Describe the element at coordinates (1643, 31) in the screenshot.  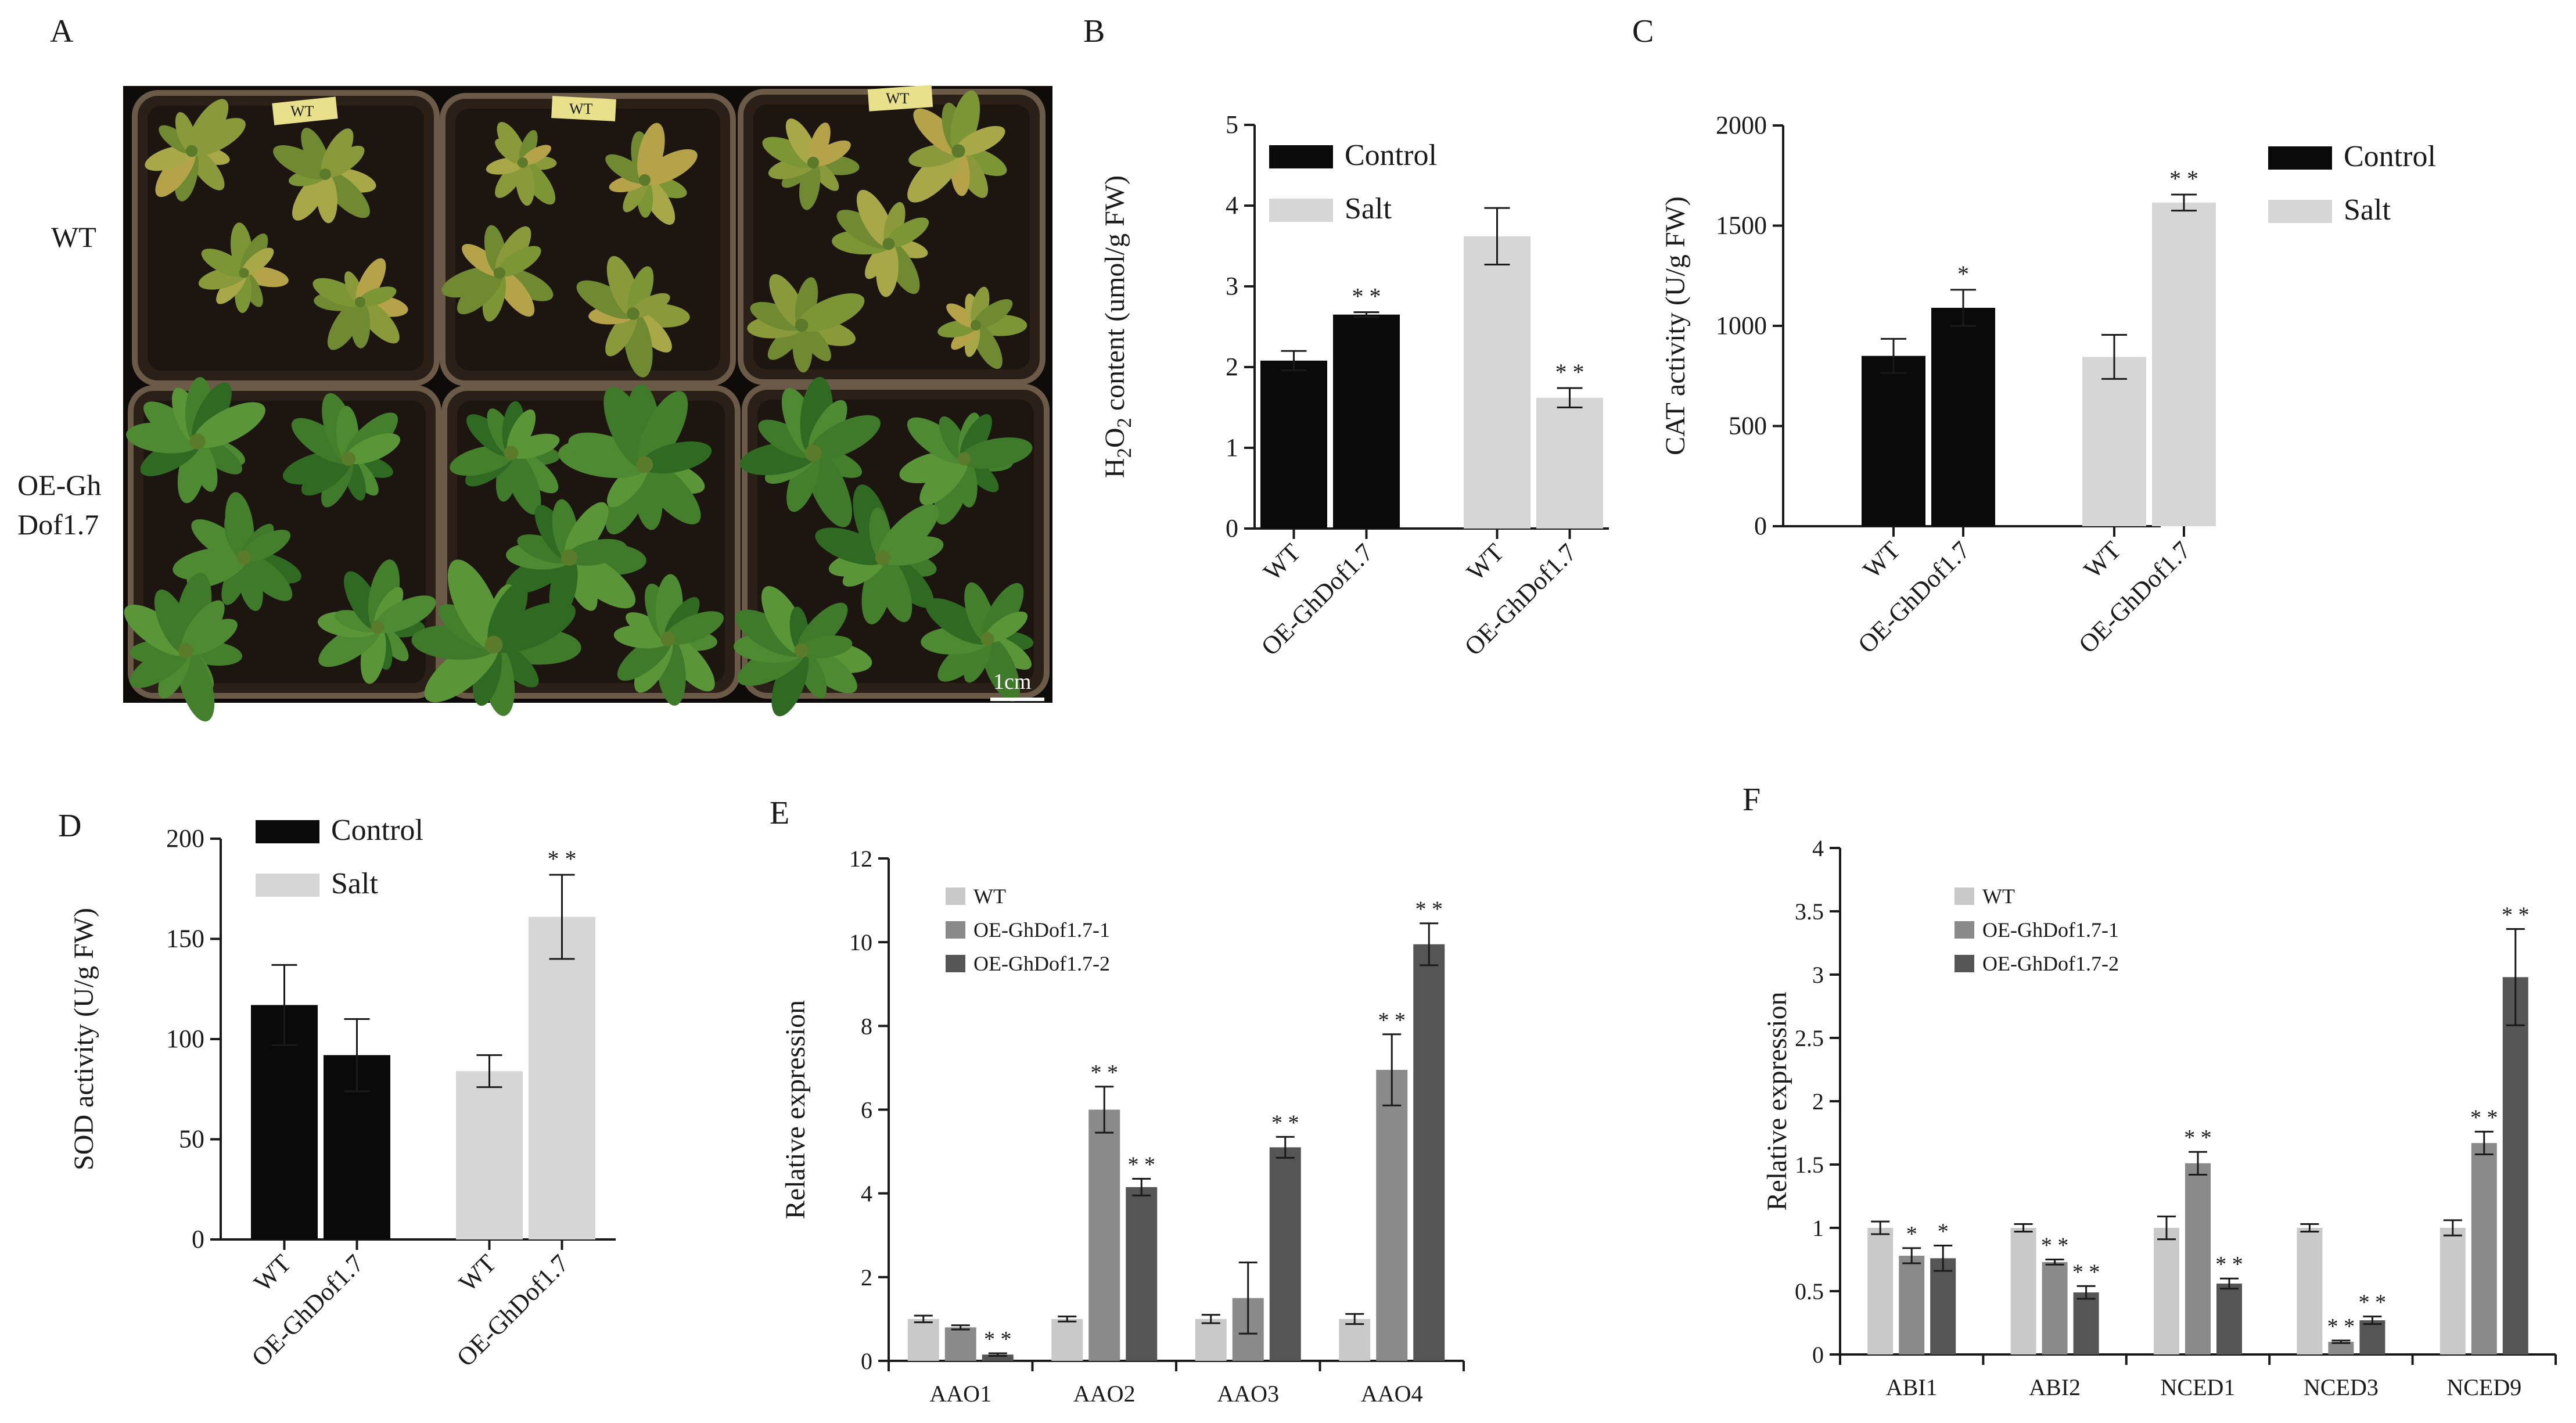
I see `panel-letter: C` at that location.